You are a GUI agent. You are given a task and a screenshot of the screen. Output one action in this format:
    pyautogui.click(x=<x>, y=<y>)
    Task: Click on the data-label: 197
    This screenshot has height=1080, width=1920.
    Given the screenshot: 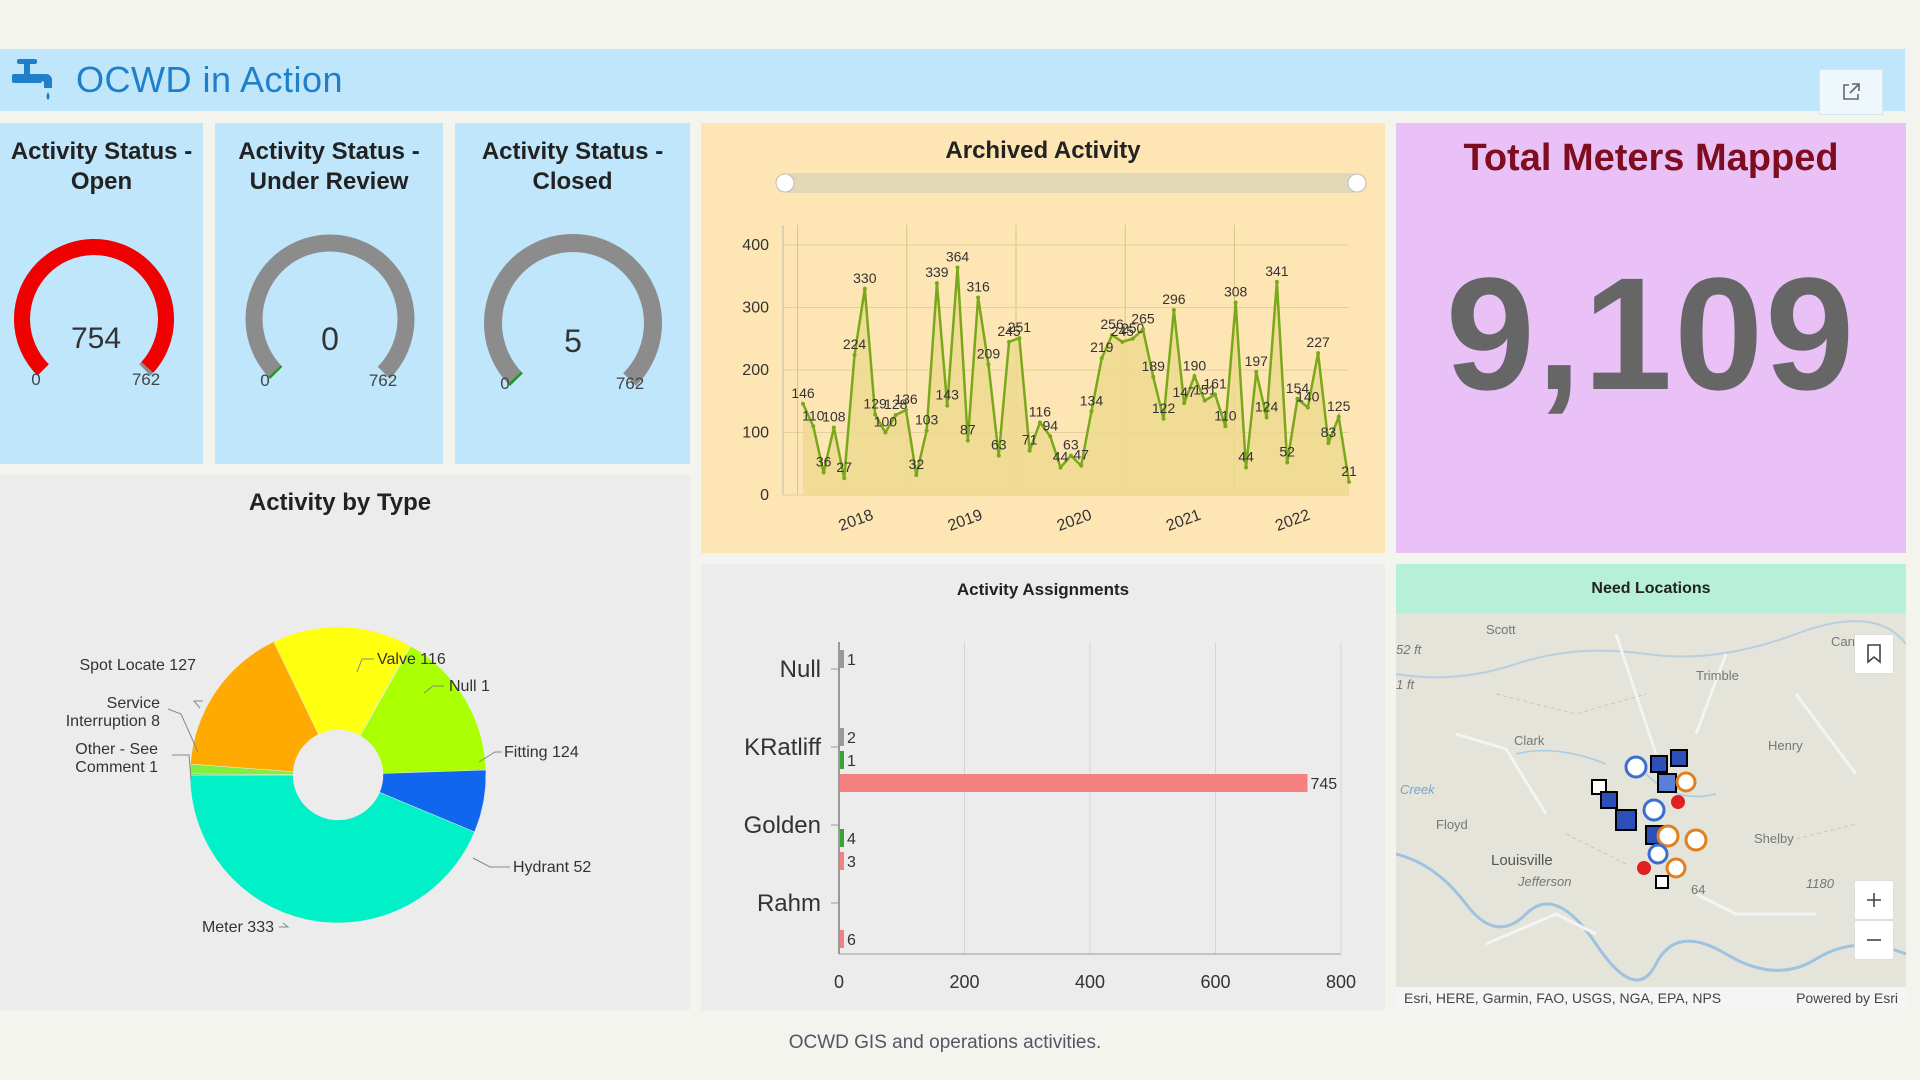 What is the action you would take?
    pyautogui.click(x=1257, y=361)
    